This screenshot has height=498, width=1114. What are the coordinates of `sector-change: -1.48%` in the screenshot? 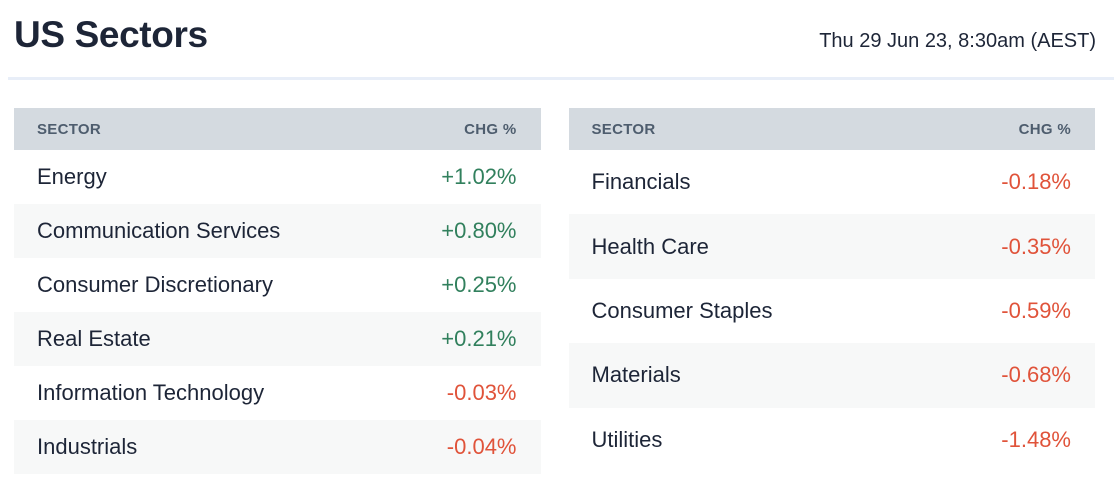 It's located at (1036, 439).